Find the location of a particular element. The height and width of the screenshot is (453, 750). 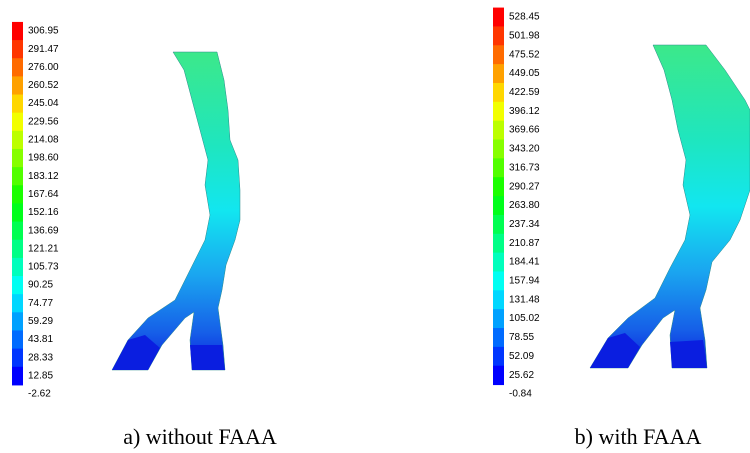

legend-label: 528.45 is located at coordinates (524, 17).